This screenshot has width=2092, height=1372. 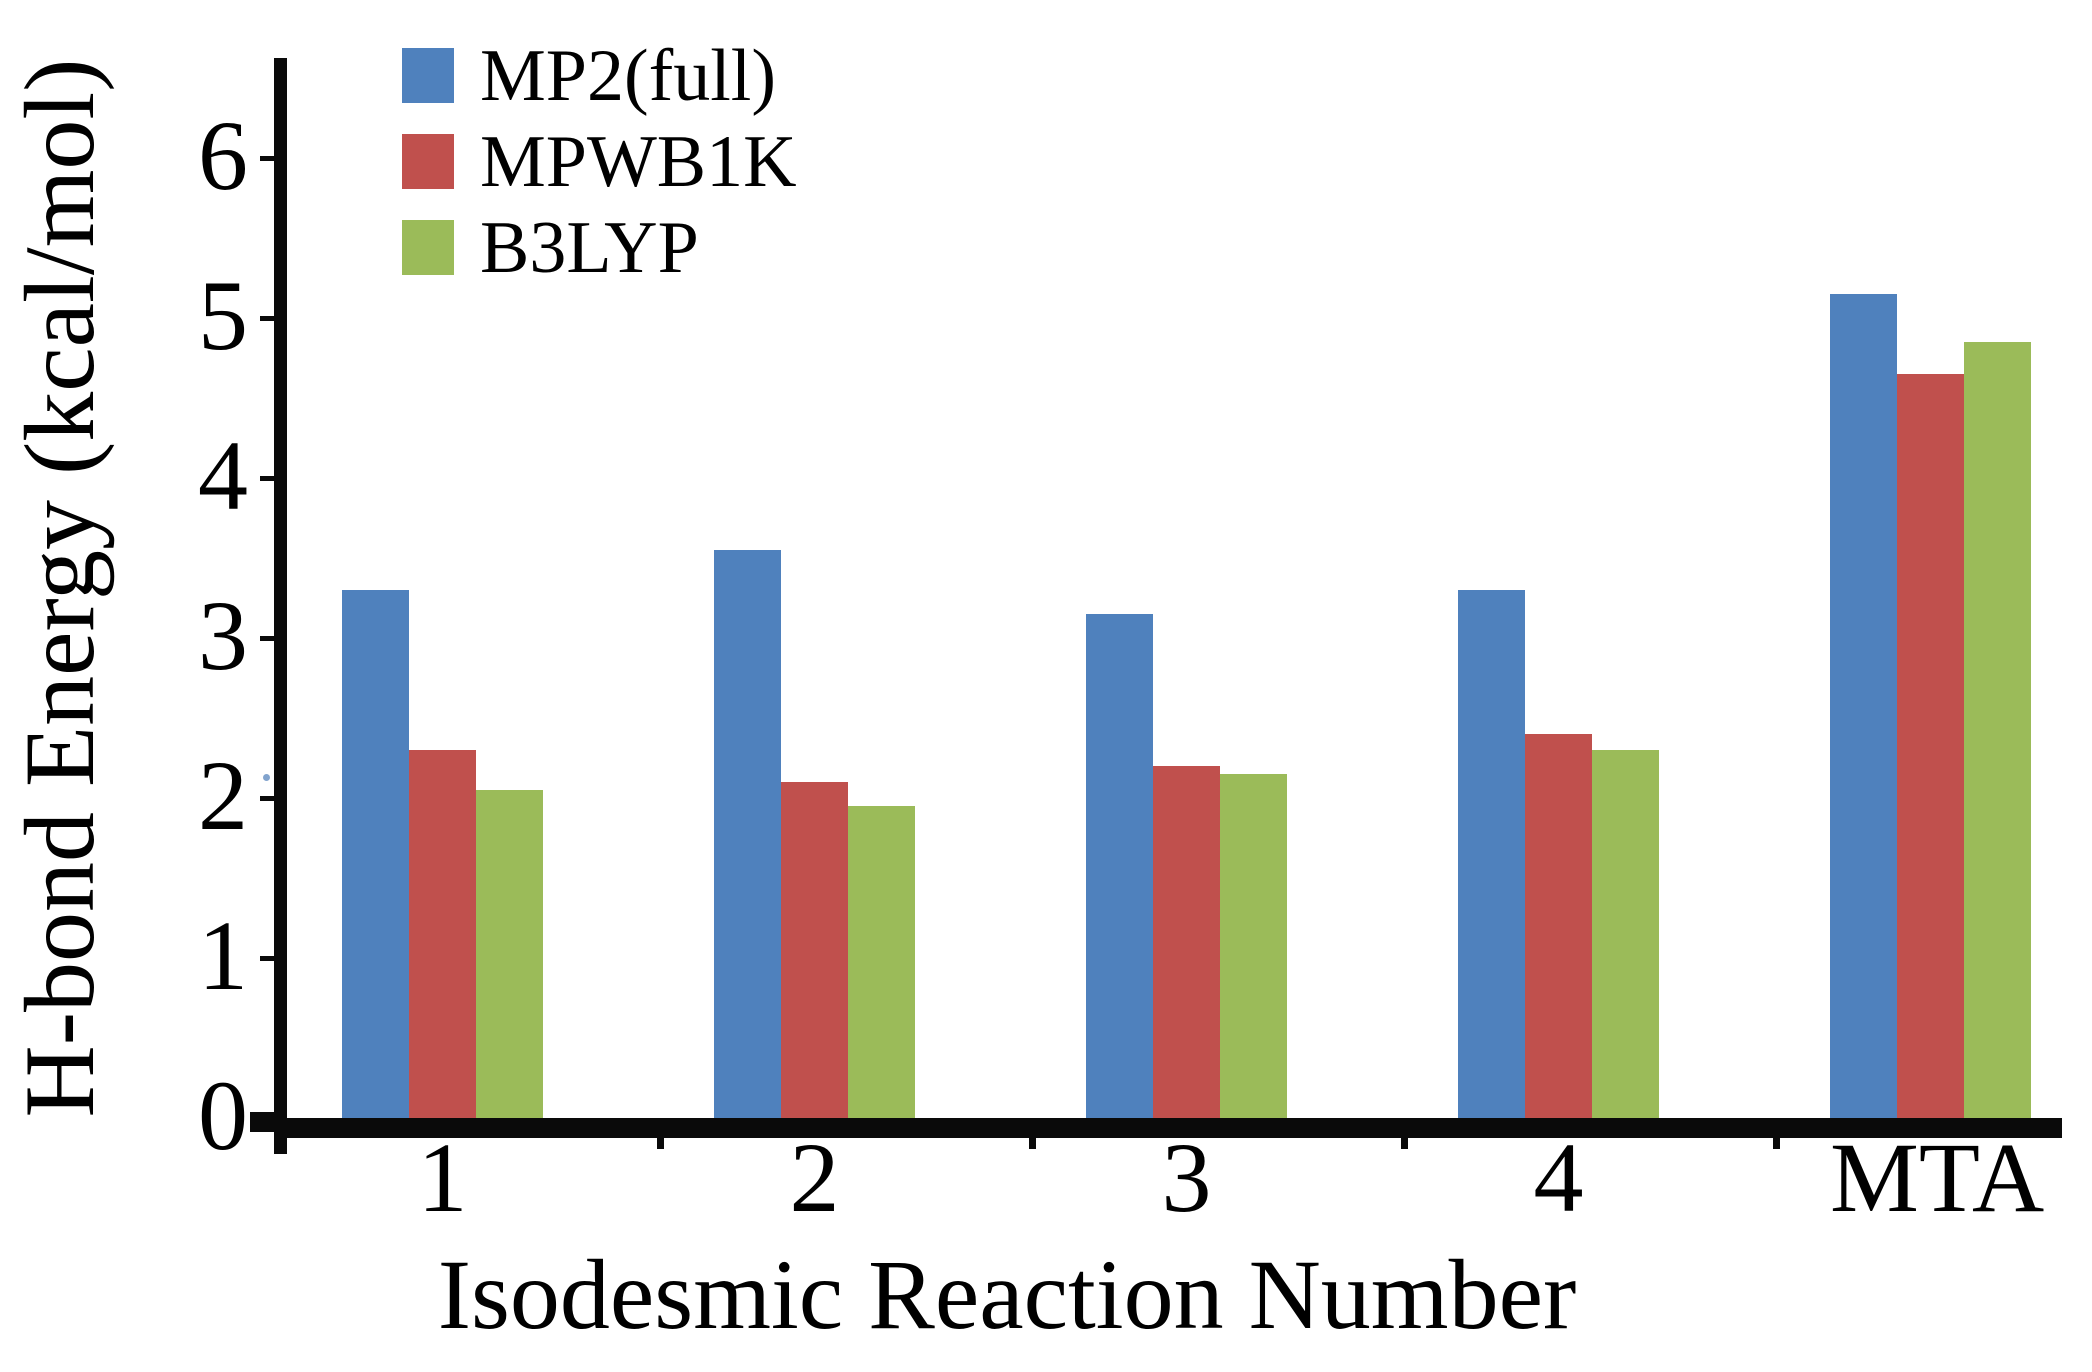 What do you see at coordinates (814, 1177) in the screenshot?
I see `x-tick-label-2: 2` at bounding box center [814, 1177].